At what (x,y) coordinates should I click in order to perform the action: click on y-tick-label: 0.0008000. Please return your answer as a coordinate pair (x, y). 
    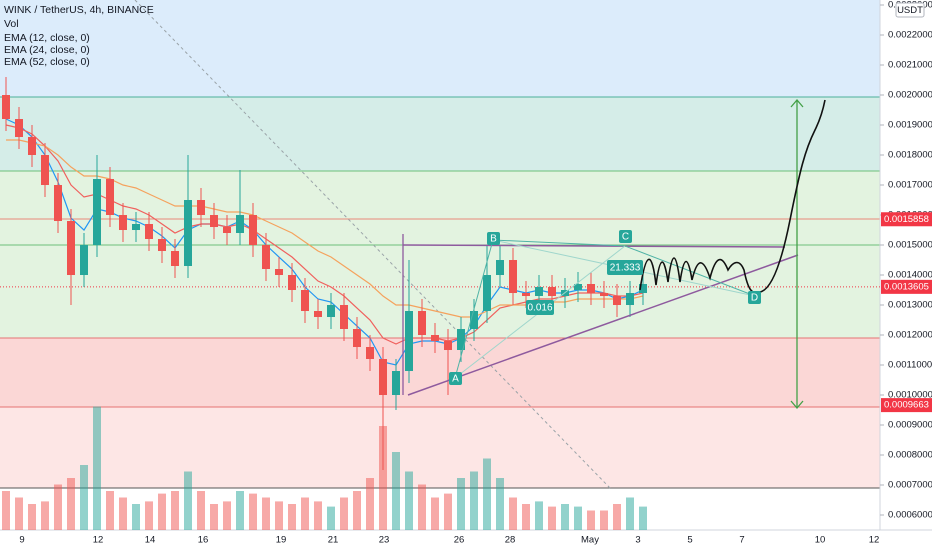
    Looking at the image, I should click on (910, 455).